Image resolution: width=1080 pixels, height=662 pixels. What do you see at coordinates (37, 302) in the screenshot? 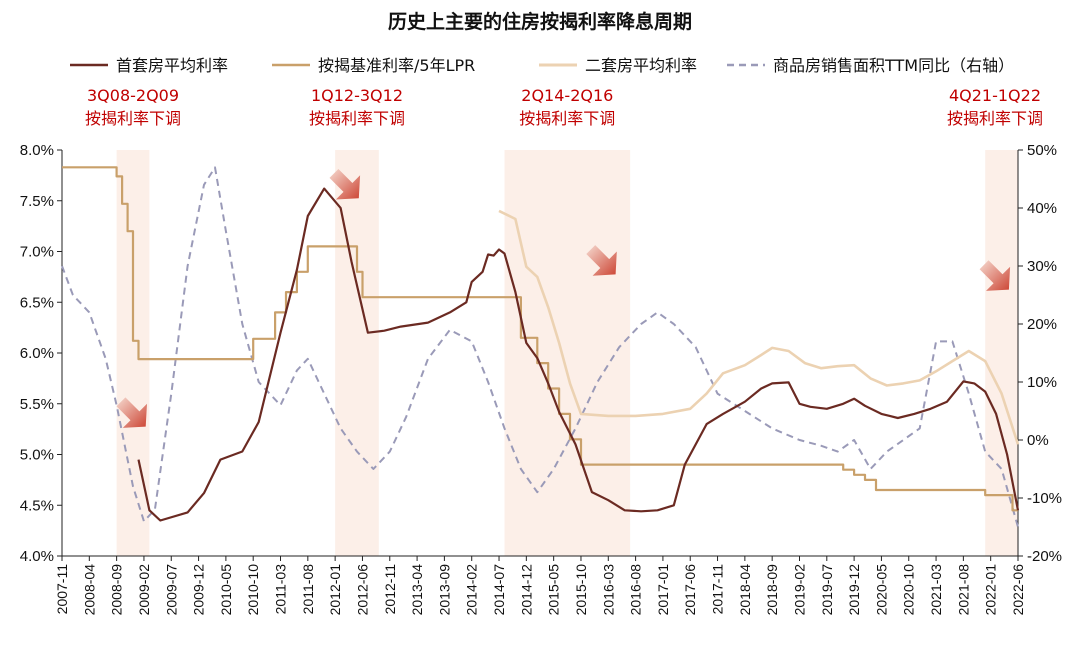
I see `left-tick-label: 6.5%` at bounding box center [37, 302].